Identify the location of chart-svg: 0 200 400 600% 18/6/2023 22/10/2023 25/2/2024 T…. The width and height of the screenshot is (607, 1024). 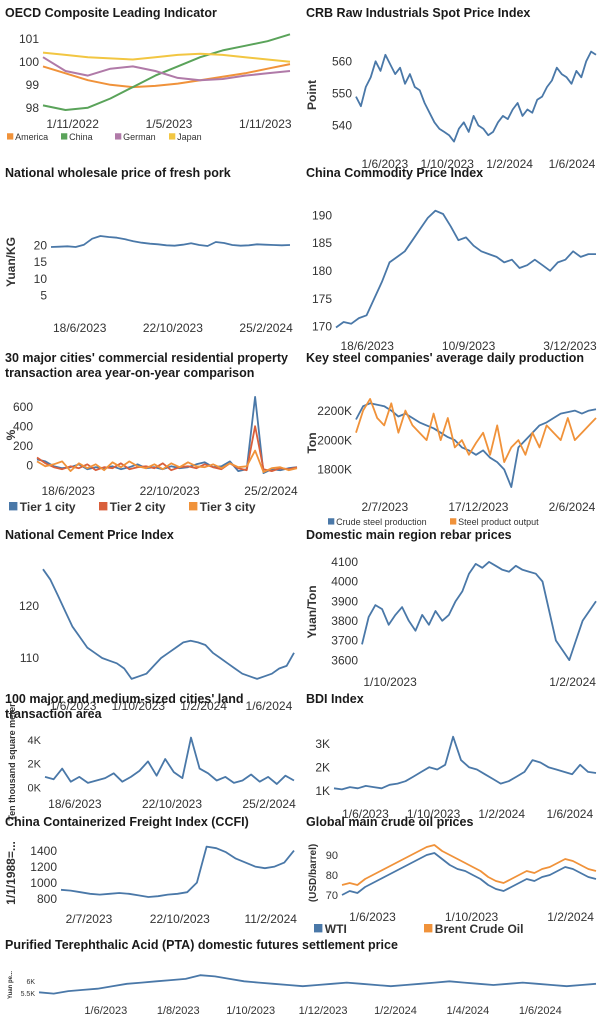
(151, 454).